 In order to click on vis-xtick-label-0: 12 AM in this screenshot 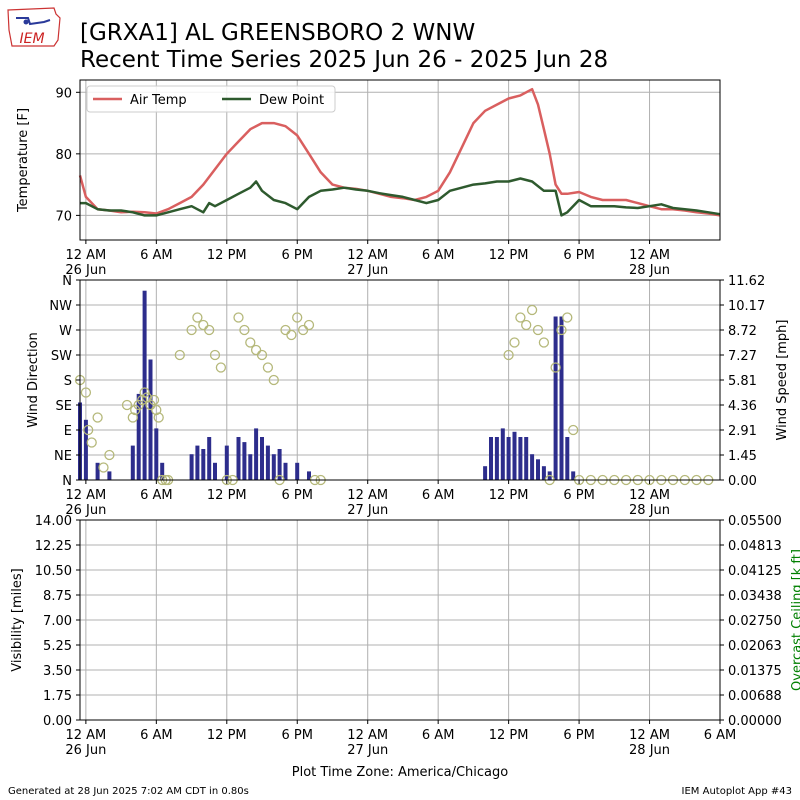, I will do `click(85, 735)`.